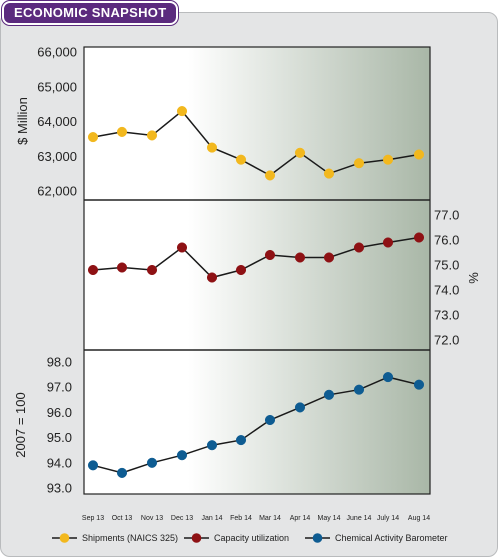 This screenshot has width=500, height=559. I want to click on x-tick-label: Nov 13, so click(152, 518).